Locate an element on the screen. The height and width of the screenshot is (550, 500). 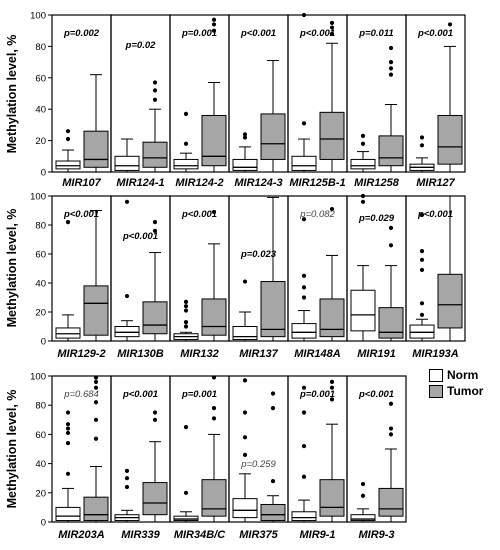
group-label: MIR193A is located at coordinates (435, 354).